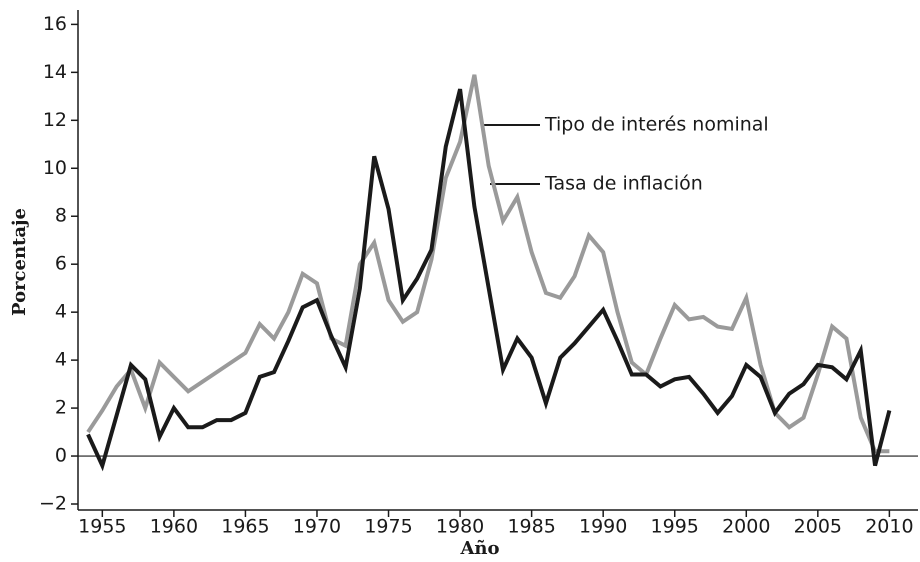  Describe the element at coordinates (61, 408) in the screenshot. I see `y-tick-label: 2` at that location.